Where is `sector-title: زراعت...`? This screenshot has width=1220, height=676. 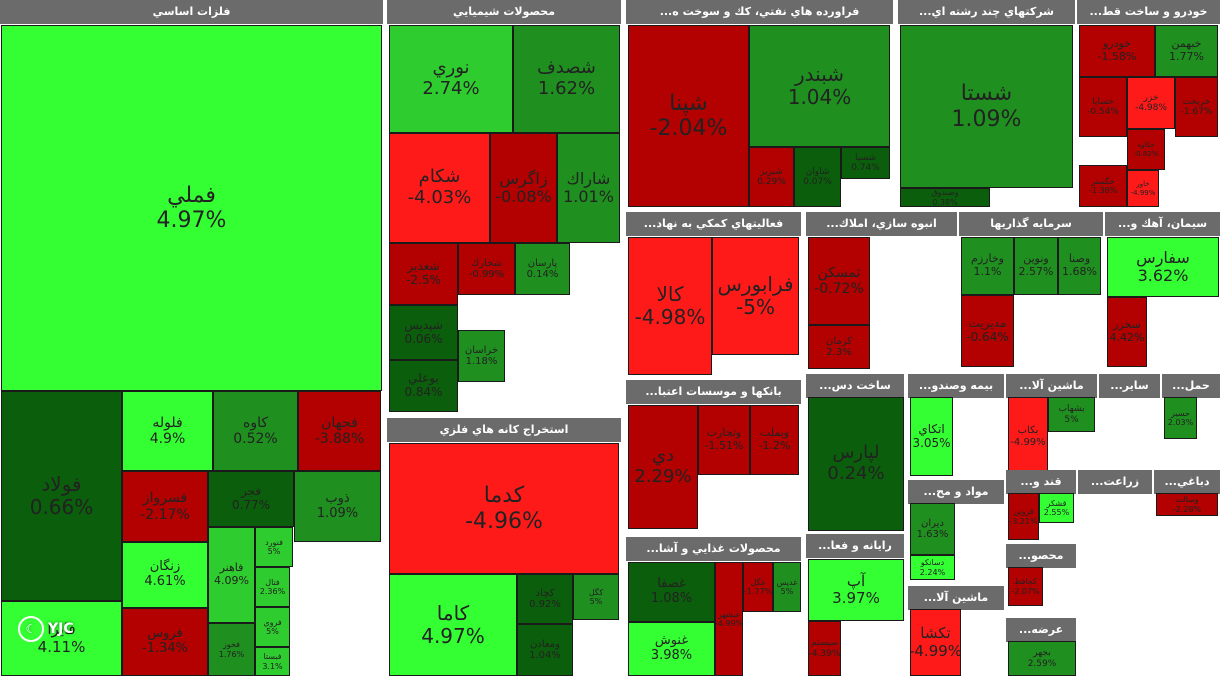
sector-title: زراعت... is located at coordinates (1115, 482).